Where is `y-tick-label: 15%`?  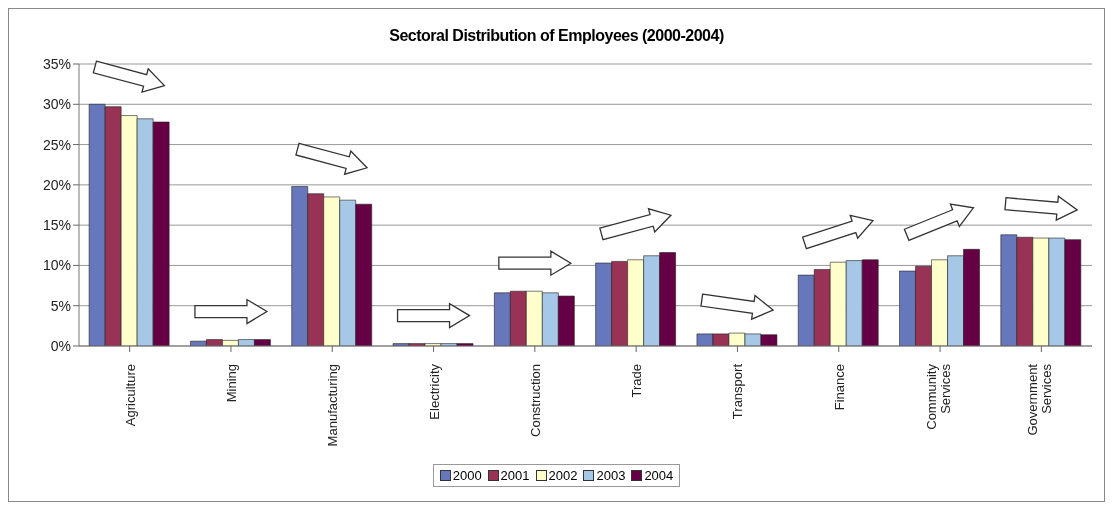
y-tick-label: 15% is located at coordinates (56, 225).